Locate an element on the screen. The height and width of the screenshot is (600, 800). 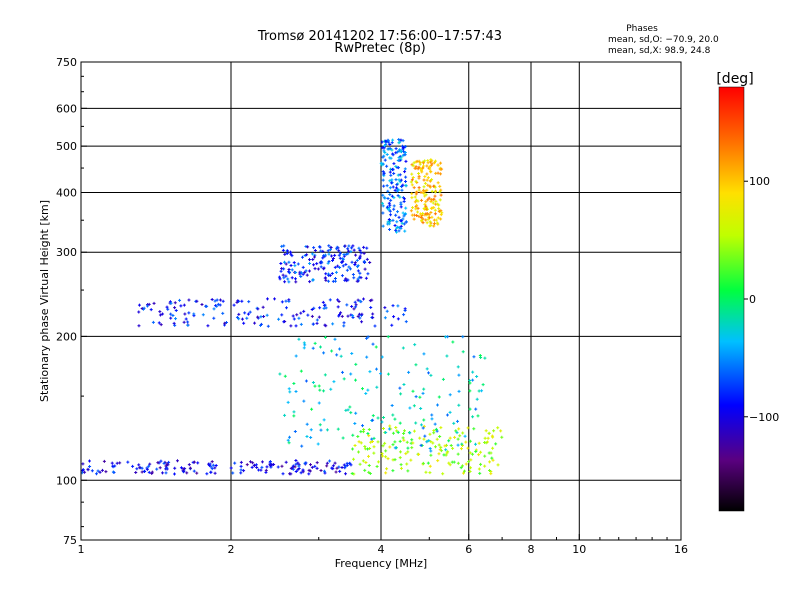
x-tick-label: 4 is located at coordinates (381, 549).